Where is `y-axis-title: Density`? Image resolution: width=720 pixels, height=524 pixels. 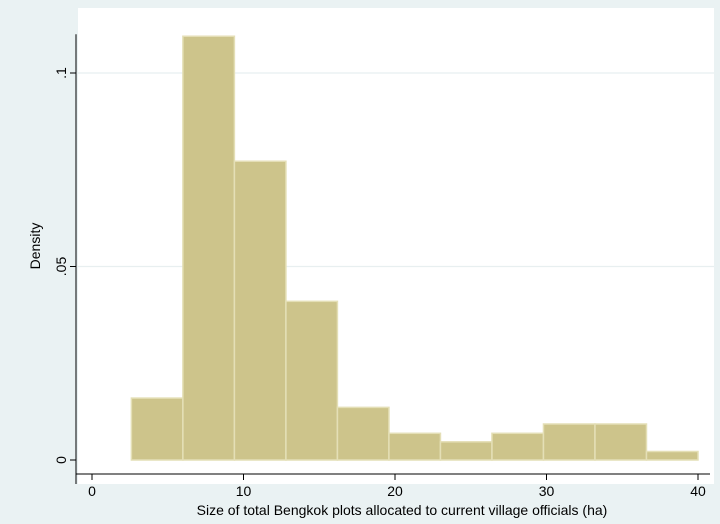
y-axis-title: Density is located at coordinates (35, 246).